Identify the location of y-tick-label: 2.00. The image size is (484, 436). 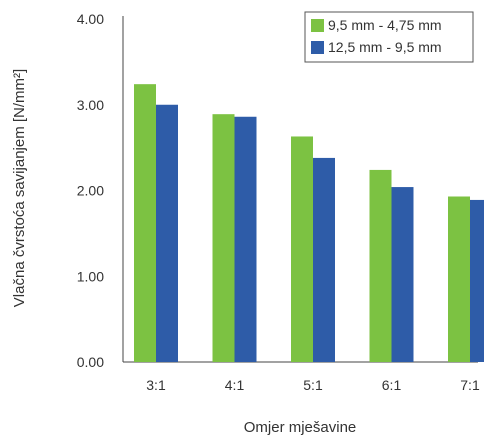
(90, 191).